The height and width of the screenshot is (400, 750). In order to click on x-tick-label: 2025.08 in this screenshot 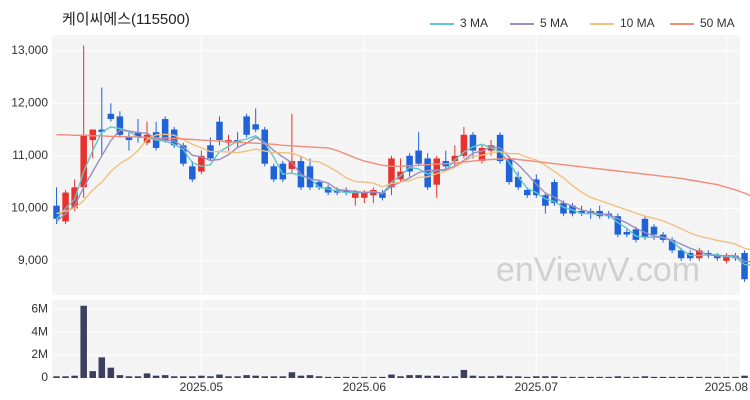, I will do `click(727, 387)`.